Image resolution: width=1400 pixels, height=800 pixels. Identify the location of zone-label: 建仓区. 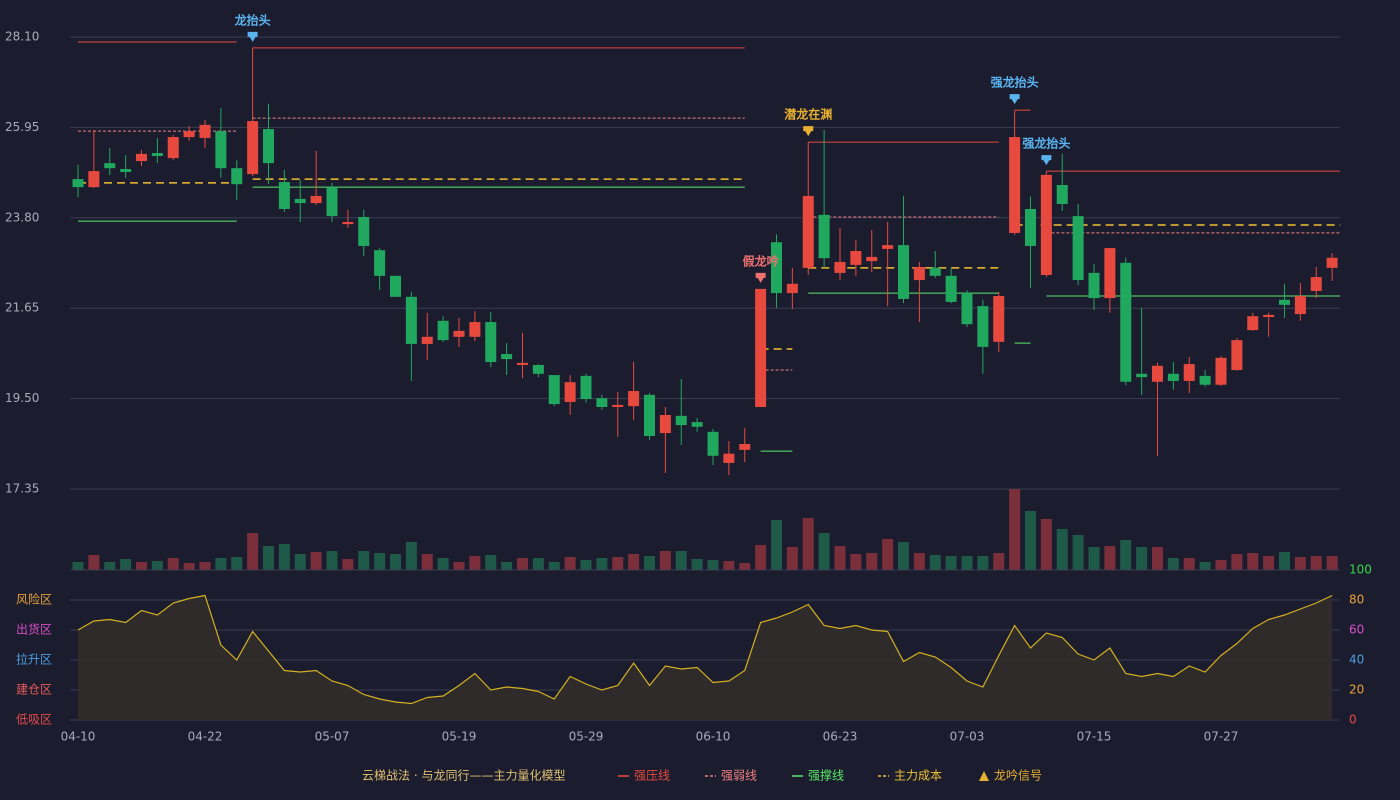
(34, 690).